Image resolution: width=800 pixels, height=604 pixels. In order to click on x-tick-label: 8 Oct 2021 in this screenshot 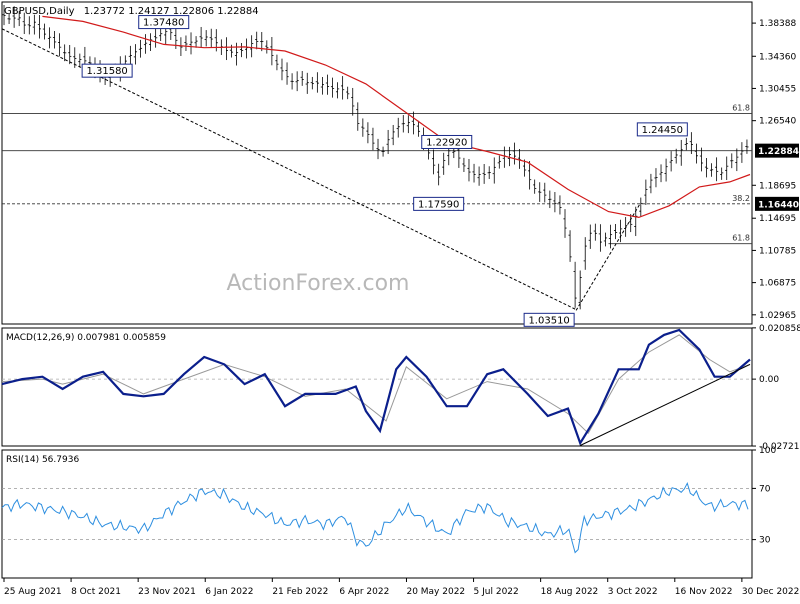, I will do `click(96, 592)`.